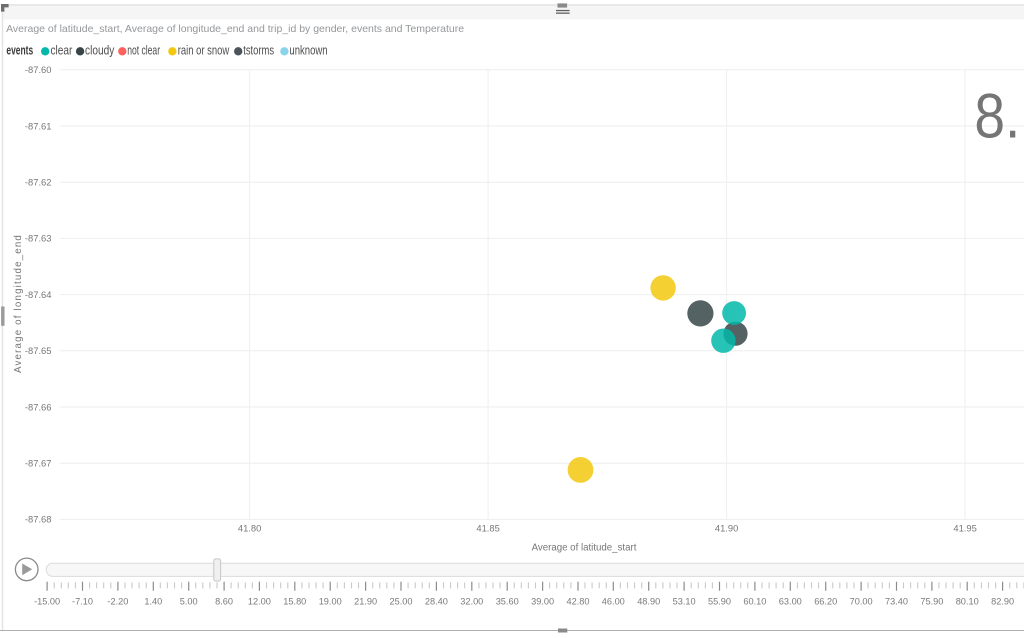 Image resolution: width=1024 pixels, height=638 pixels. Describe the element at coordinates (584, 547) in the screenshot. I see `svg-text: Average of latitude_start` at that location.